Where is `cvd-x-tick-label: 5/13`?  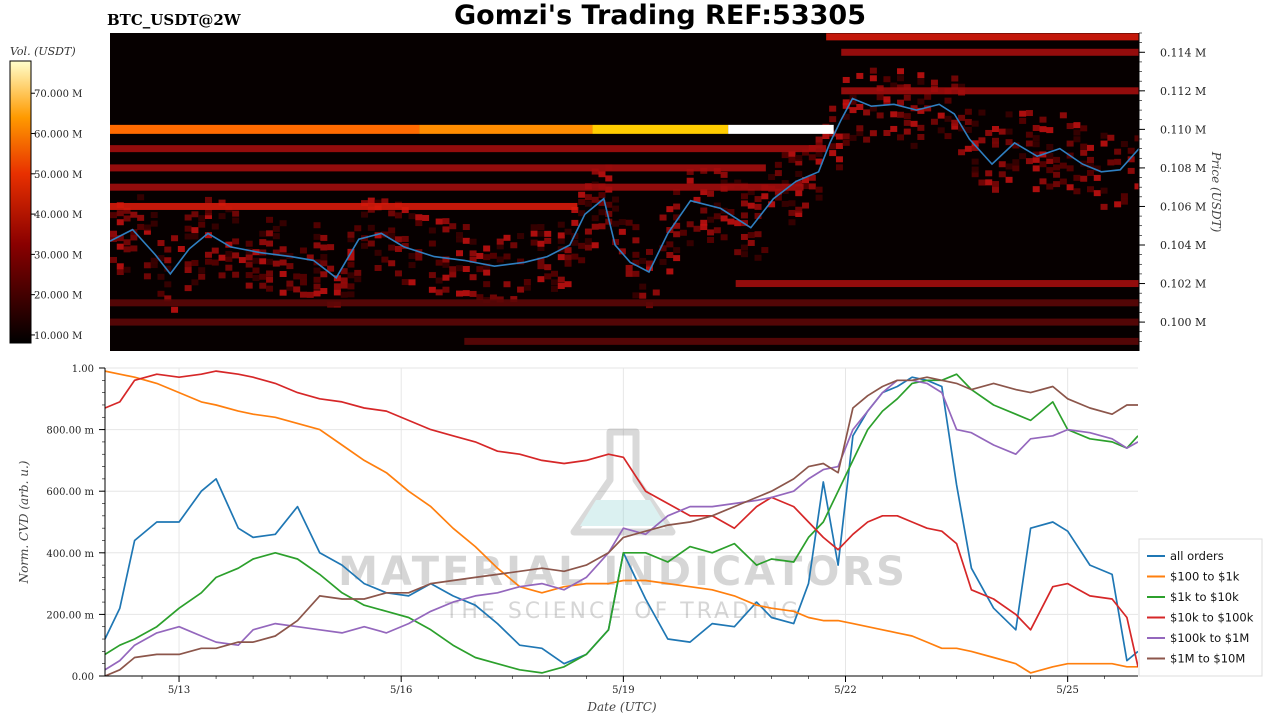
cvd-x-tick-label: 5/13 is located at coordinates (179, 690).